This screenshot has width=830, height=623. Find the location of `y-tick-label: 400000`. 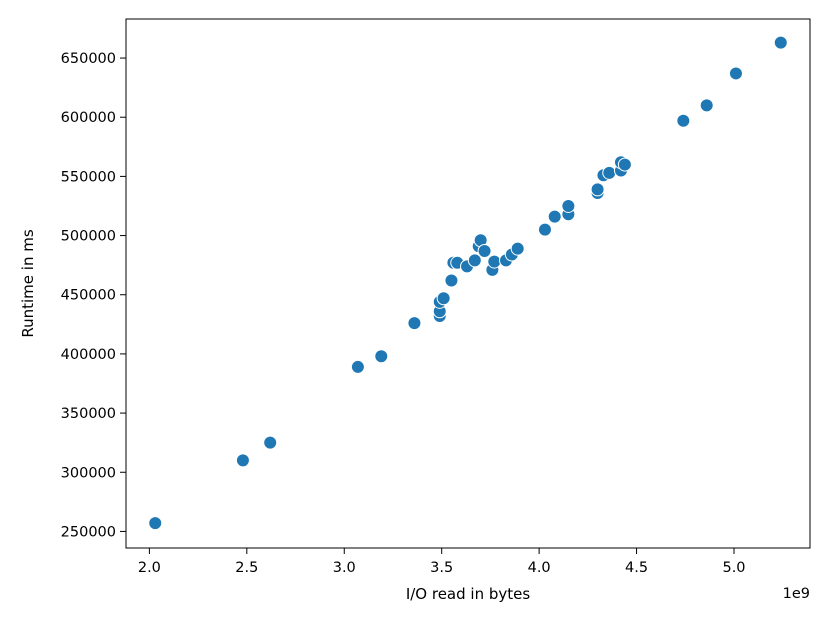

y-tick-label: 400000 is located at coordinates (88, 355).